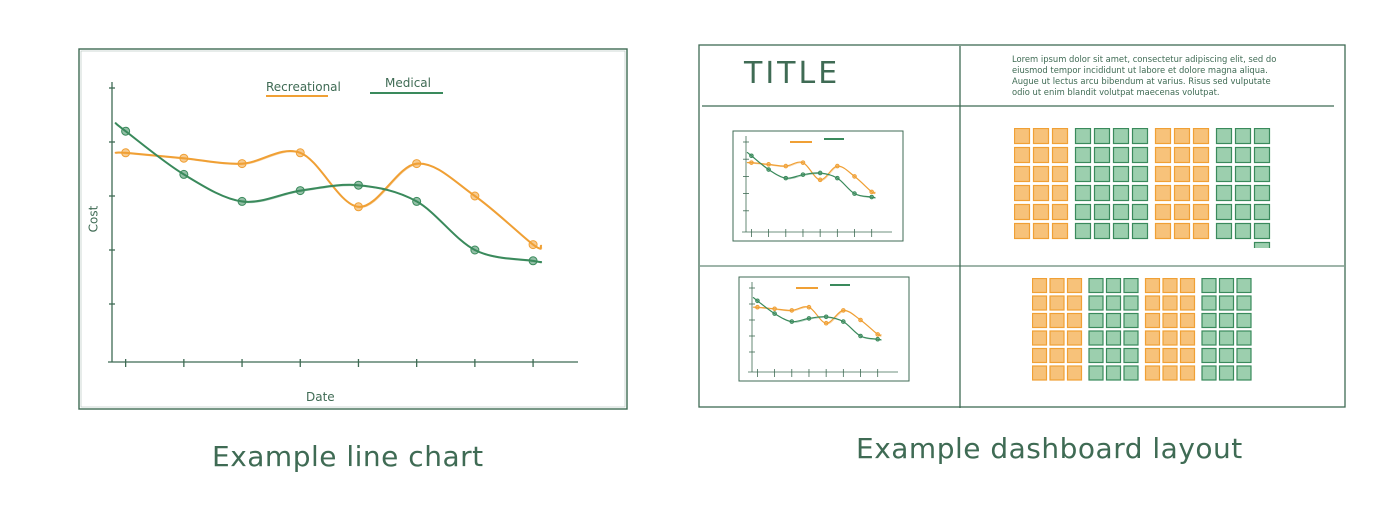  I want to click on caption-dashboard: Example dashboard layout, so click(1049, 448).